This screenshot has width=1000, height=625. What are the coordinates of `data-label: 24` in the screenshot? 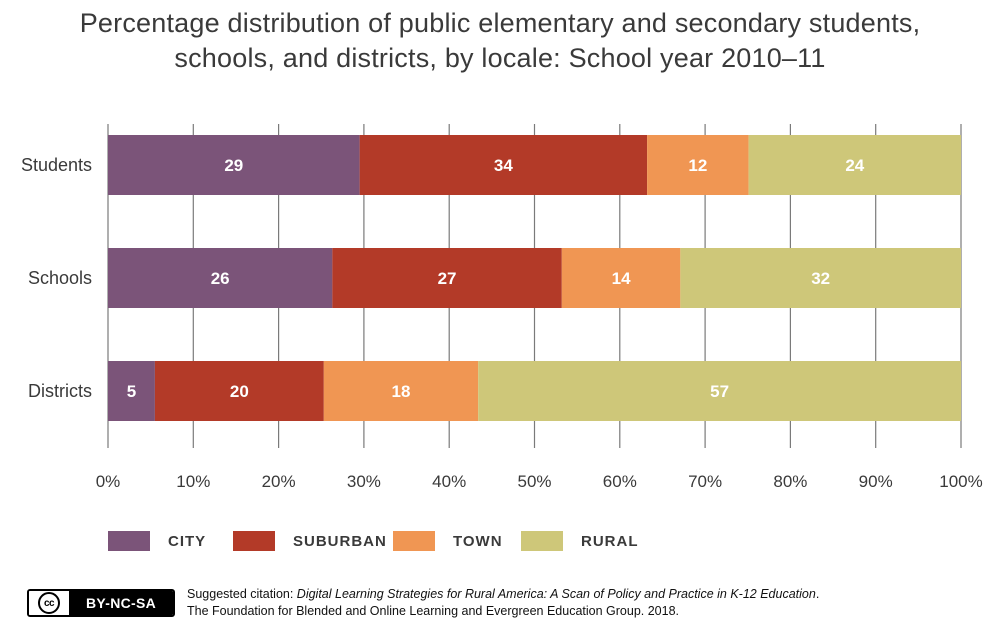 It's located at (854, 165).